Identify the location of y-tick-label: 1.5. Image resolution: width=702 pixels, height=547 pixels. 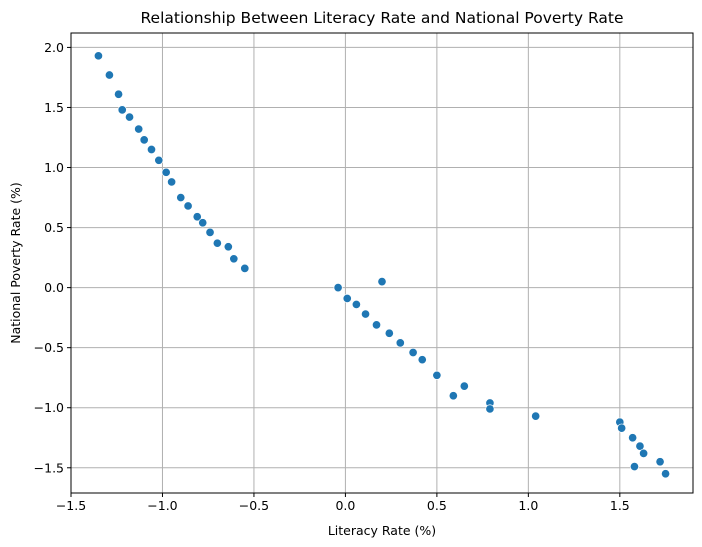
(54, 107).